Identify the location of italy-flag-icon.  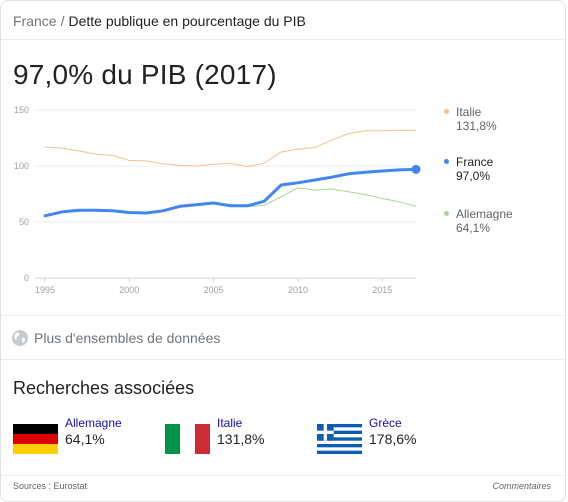
(187, 439).